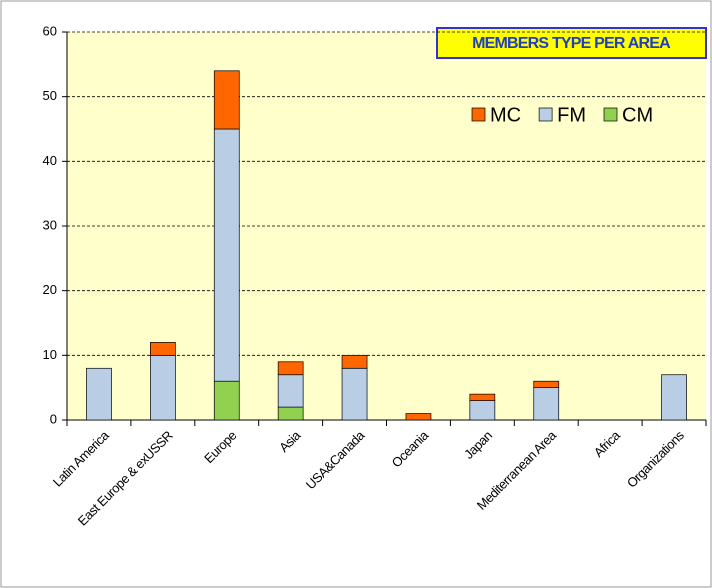 This screenshot has height=588, width=712. What do you see at coordinates (50, 160) in the screenshot?
I see `y-tick-label: 40` at bounding box center [50, 160].